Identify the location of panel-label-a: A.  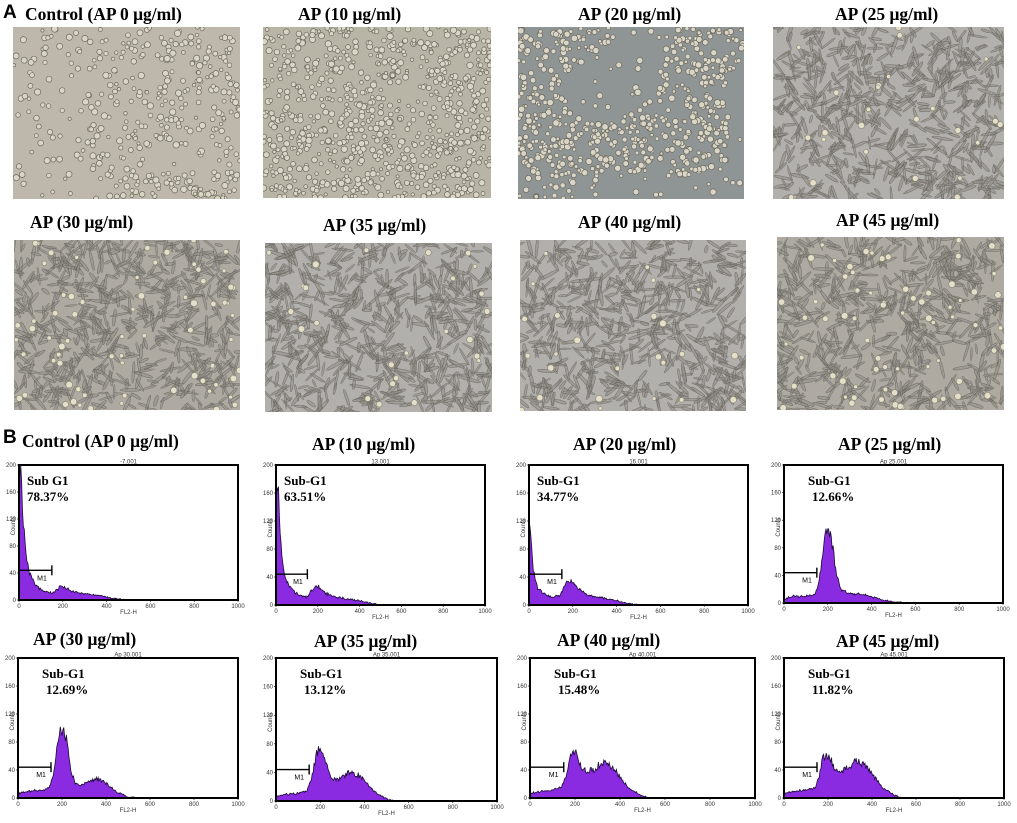
(10, 12).